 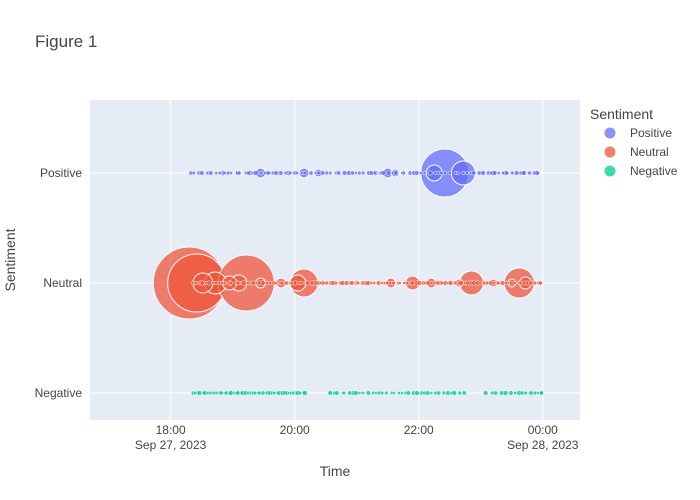 I want to click on legend-item-neutral: Neutral, so click(x=636, y=152).